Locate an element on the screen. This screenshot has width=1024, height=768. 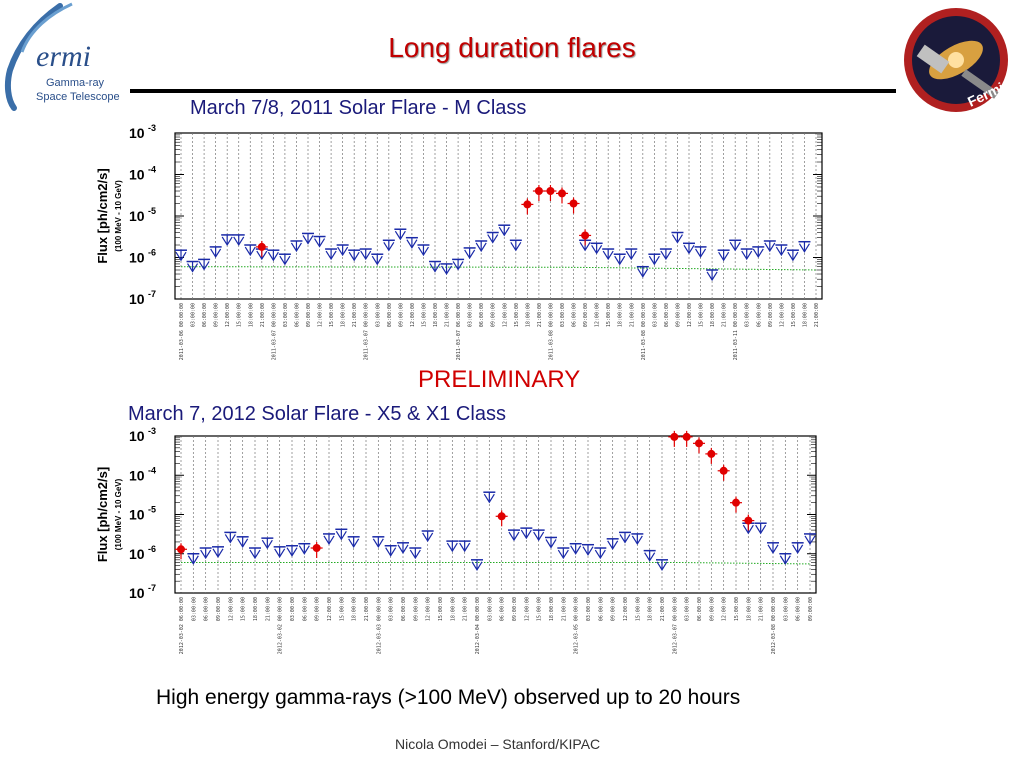
svg-text: Space Telescope is located at coordinates (78, 97).